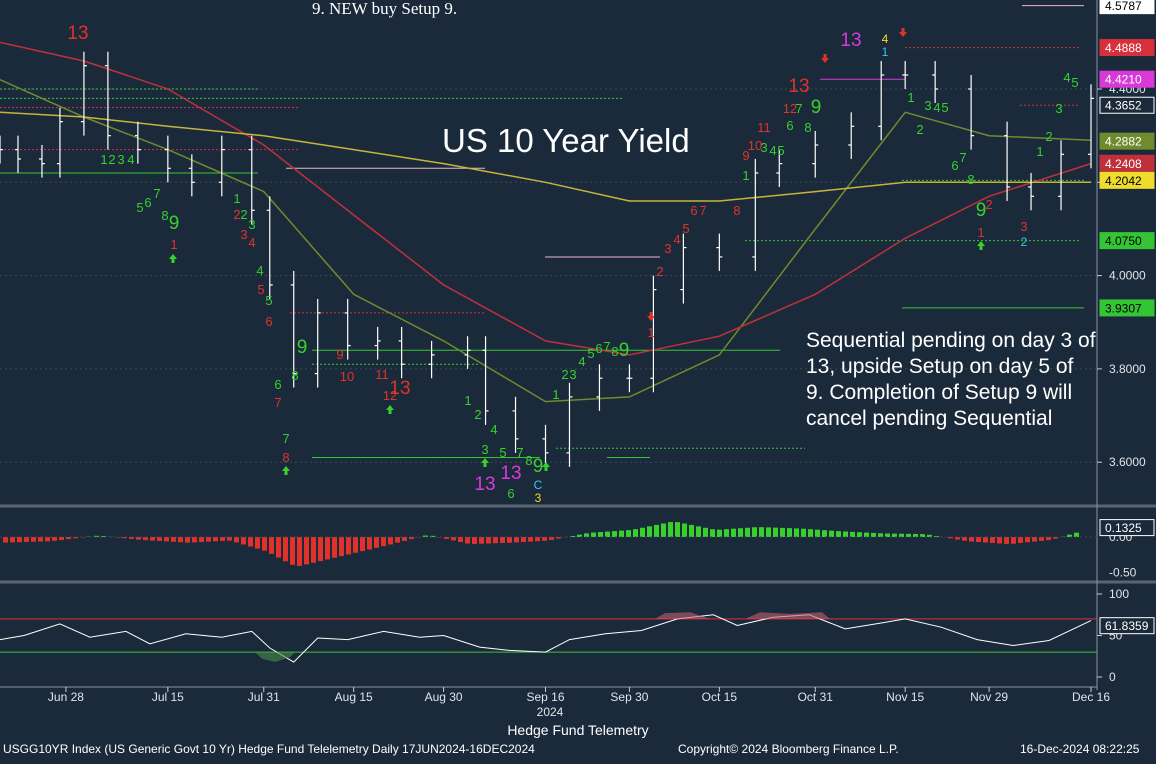 This screenshot has width=1156, height=764. What do you see at coordinates (1123, 106) in the screenshot?
I see `price-label: 4.3652` at bounding box center [1123, 106].